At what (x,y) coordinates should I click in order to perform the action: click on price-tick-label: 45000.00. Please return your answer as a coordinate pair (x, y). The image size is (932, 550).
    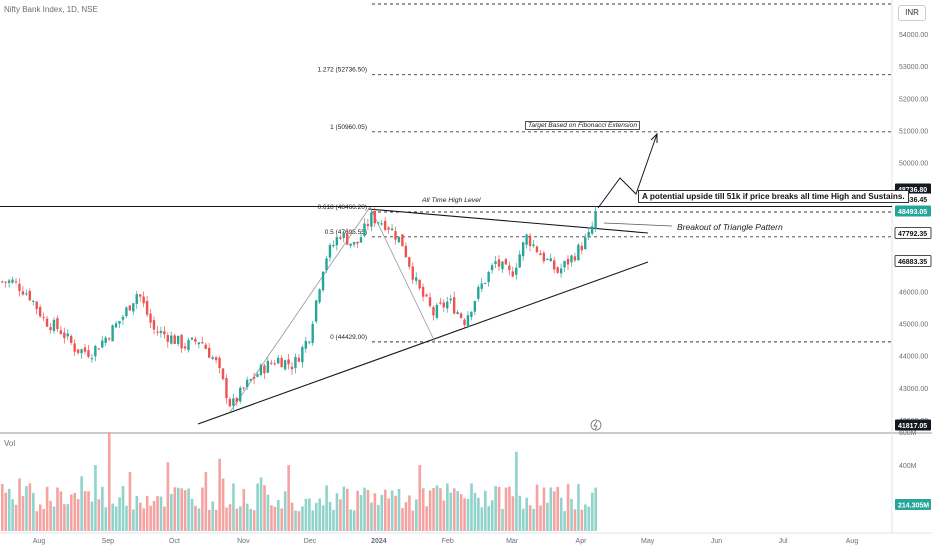
    Looking at the image, I should click on (913, 325).